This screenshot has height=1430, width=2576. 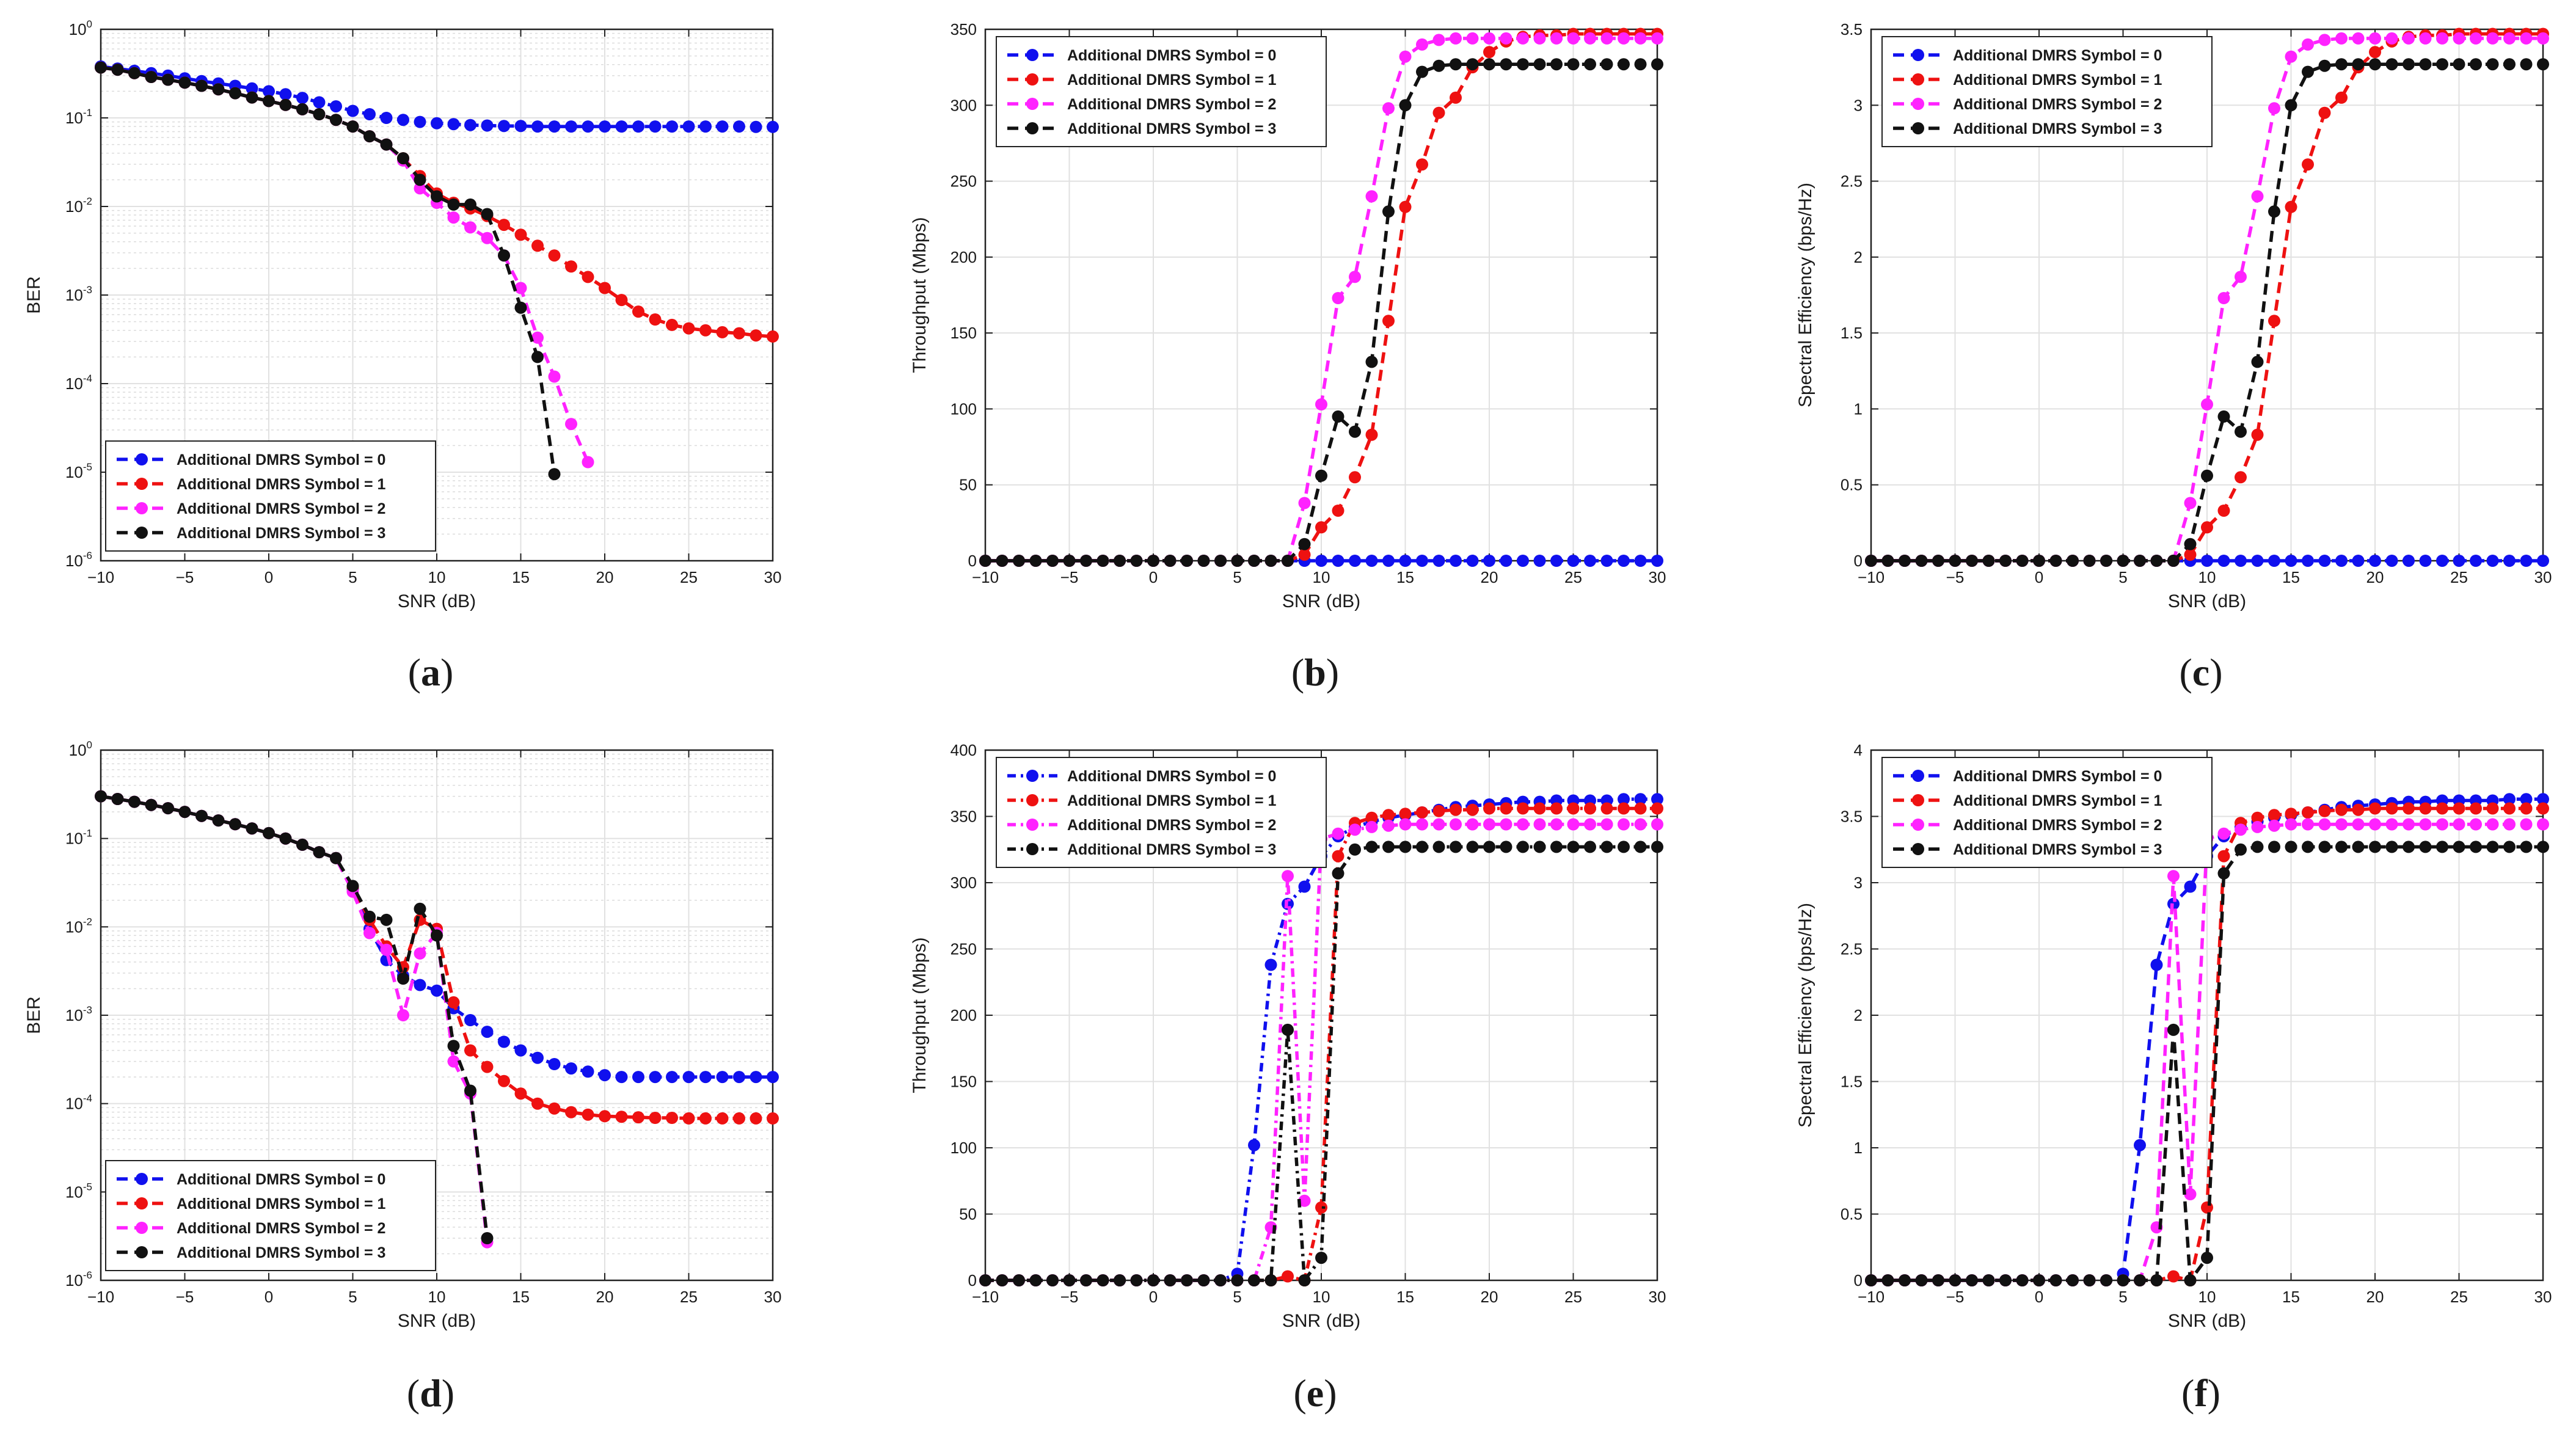 I want to click on y-tick-label: 0.5, so click(x=1852, y=1214).